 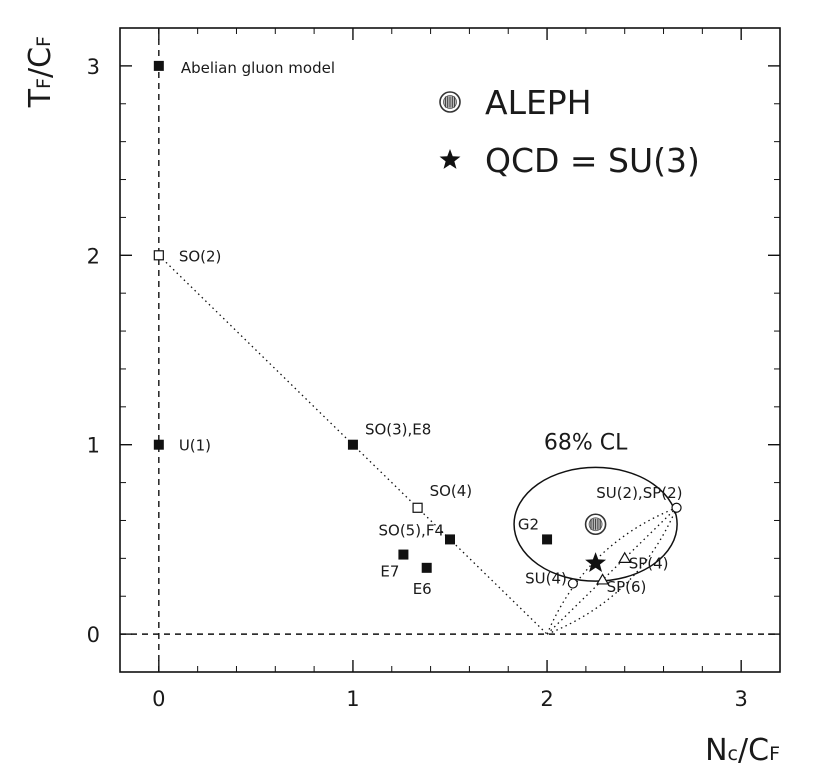 I want to click on point-label: U(1), so click(x=195, y=446).